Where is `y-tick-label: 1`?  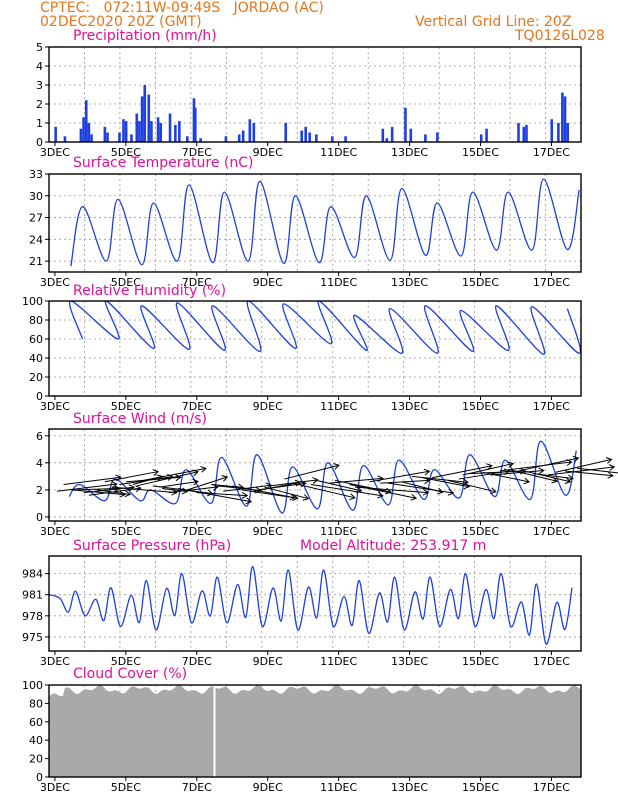
y-tick-label: 1 is located at coordinates (39, 123).